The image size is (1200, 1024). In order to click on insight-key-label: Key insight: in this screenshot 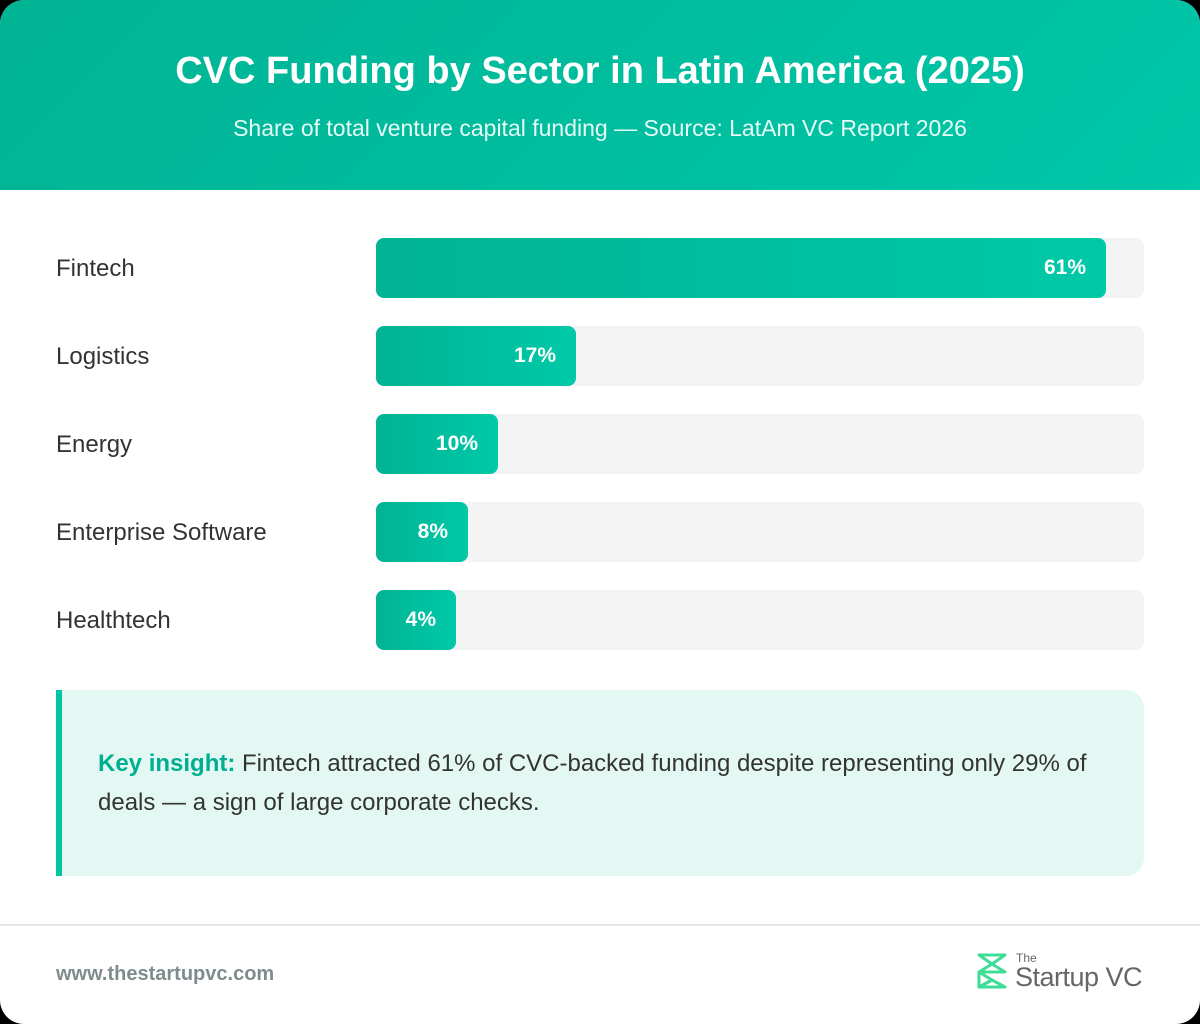, I will do `click(167, 763)`.